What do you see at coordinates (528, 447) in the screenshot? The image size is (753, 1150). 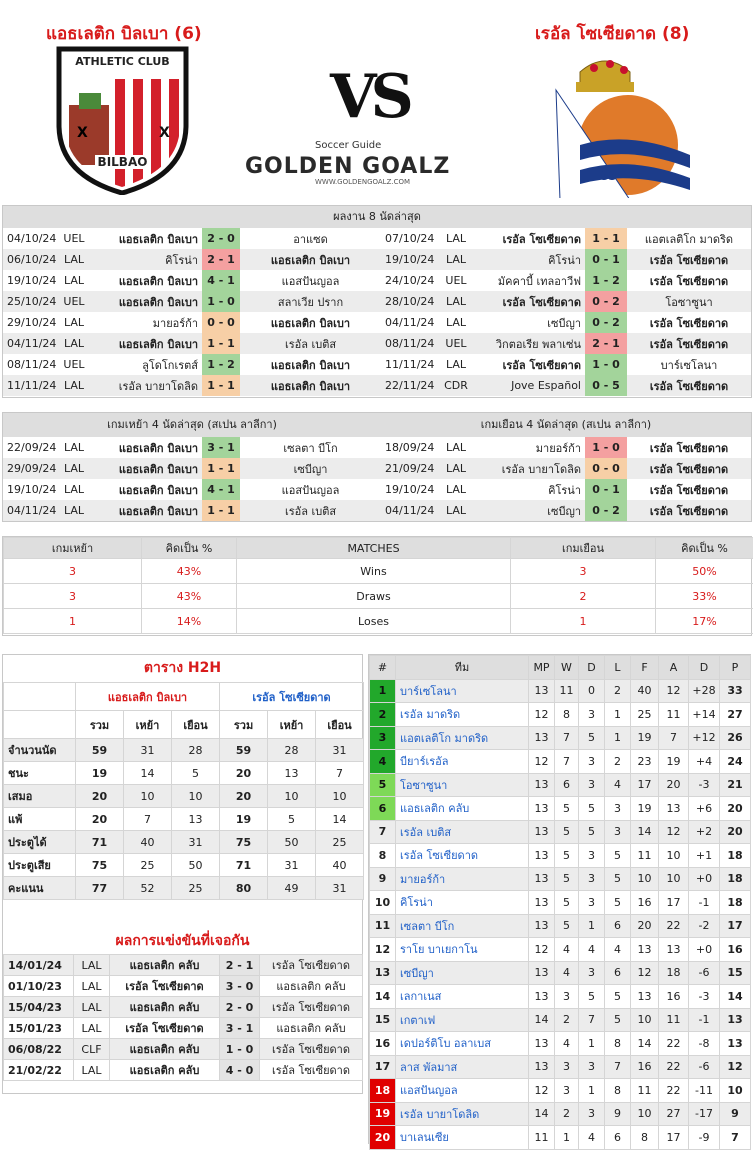 I see `match-home-team: มายอร์ก้า` at bounding box center [528, 447].